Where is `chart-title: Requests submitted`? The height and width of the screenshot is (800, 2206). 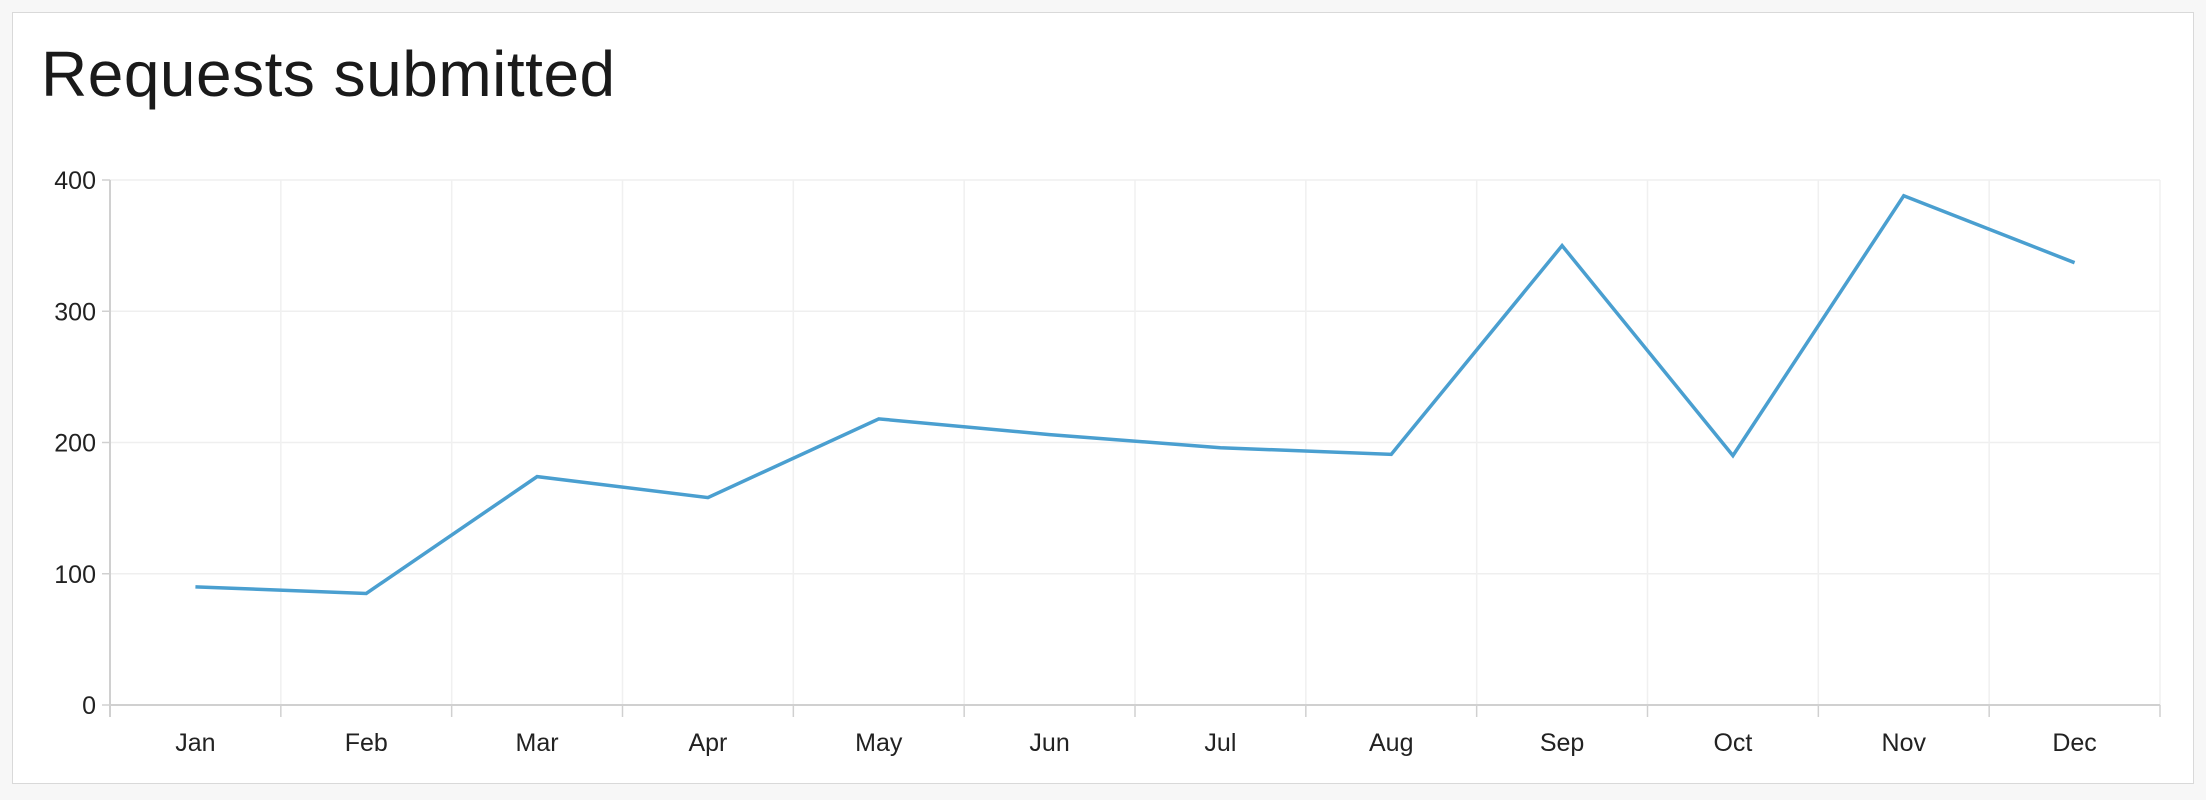
chart-title: Requests submitted is located at coordinates (328, 74).